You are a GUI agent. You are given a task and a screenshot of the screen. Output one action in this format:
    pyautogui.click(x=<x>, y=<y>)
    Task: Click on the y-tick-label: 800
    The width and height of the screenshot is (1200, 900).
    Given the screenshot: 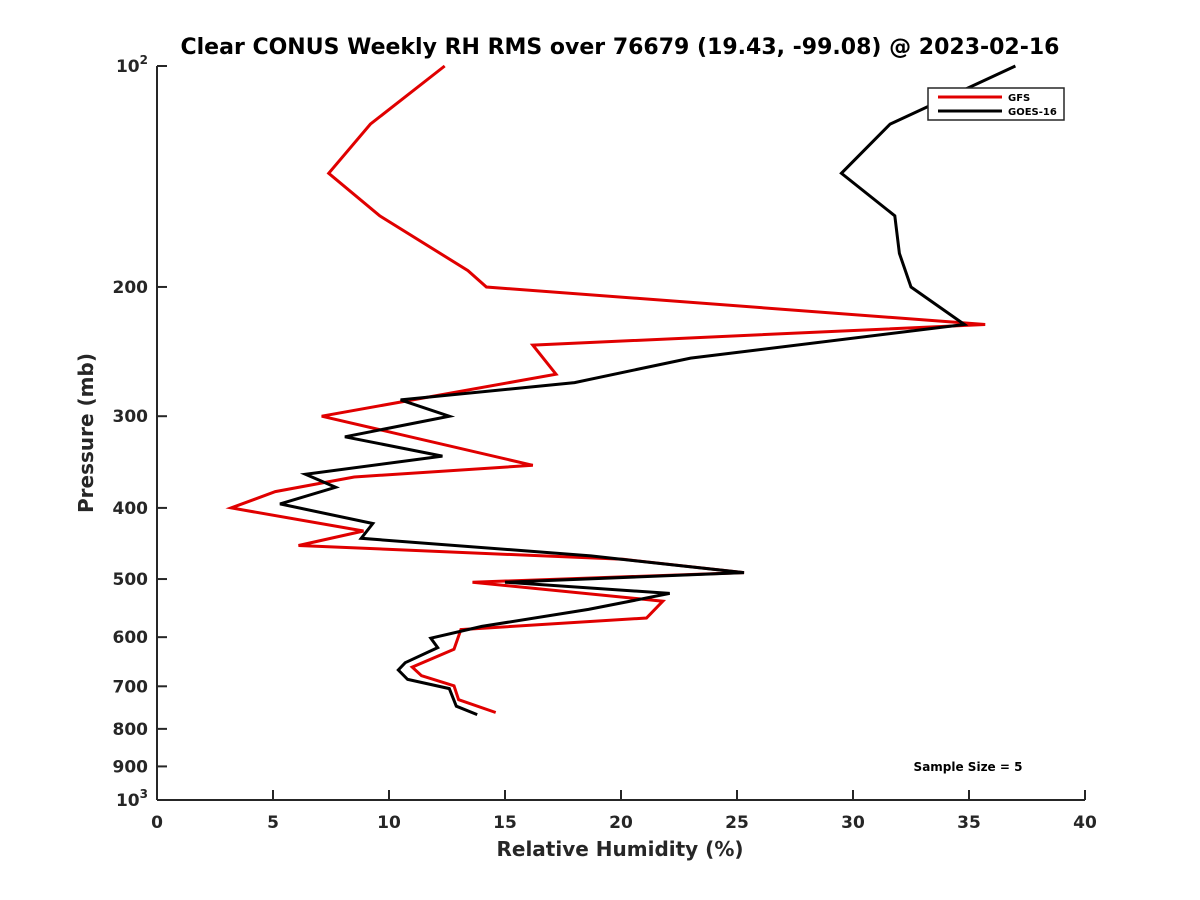 What is the action you would take?
    pyautogui.click(x=131, y=730)
    